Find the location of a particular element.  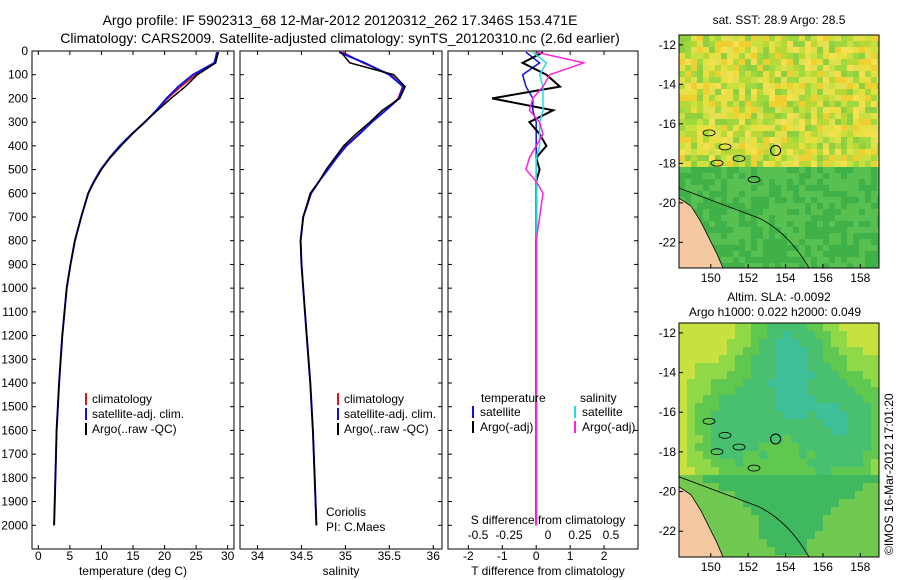

series-line-salinity-argo-adj- is located at coordinates (556, 288).